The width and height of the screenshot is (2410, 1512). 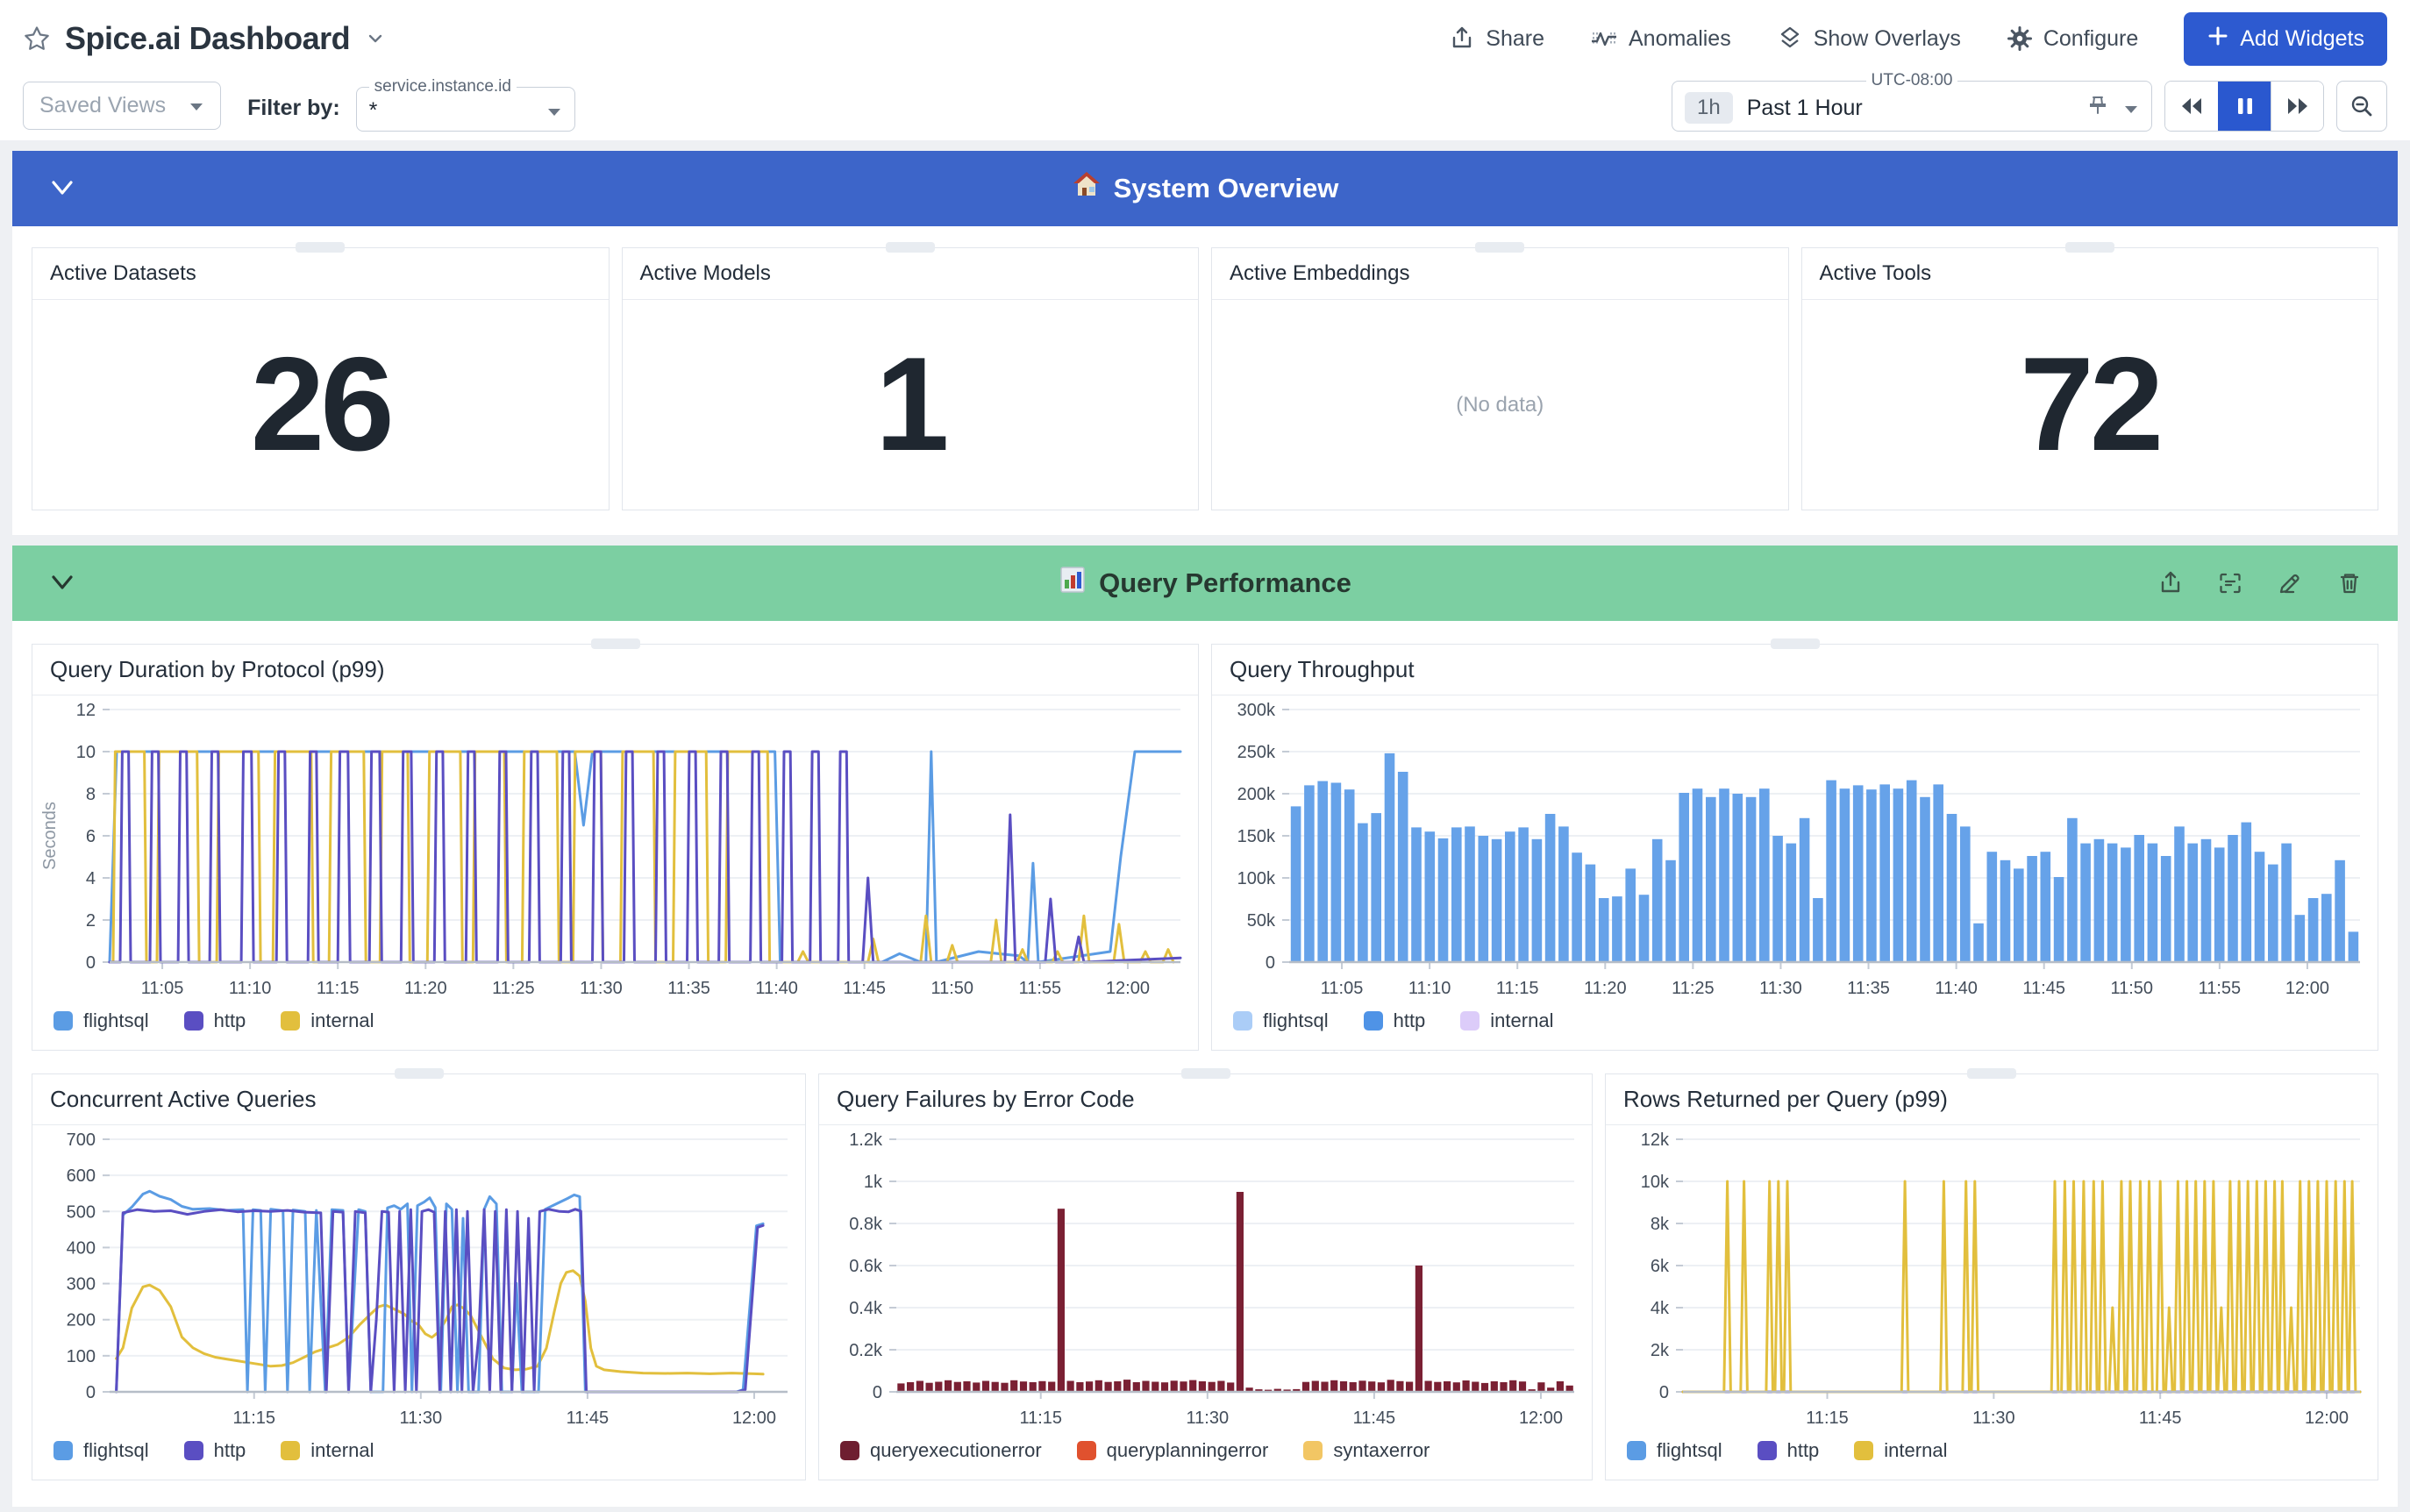 What do you see at coordinates (2285, 38) in the screenshot?
I see `add-widgets-button: Add Widgets` at bounding box center [2285, 38].